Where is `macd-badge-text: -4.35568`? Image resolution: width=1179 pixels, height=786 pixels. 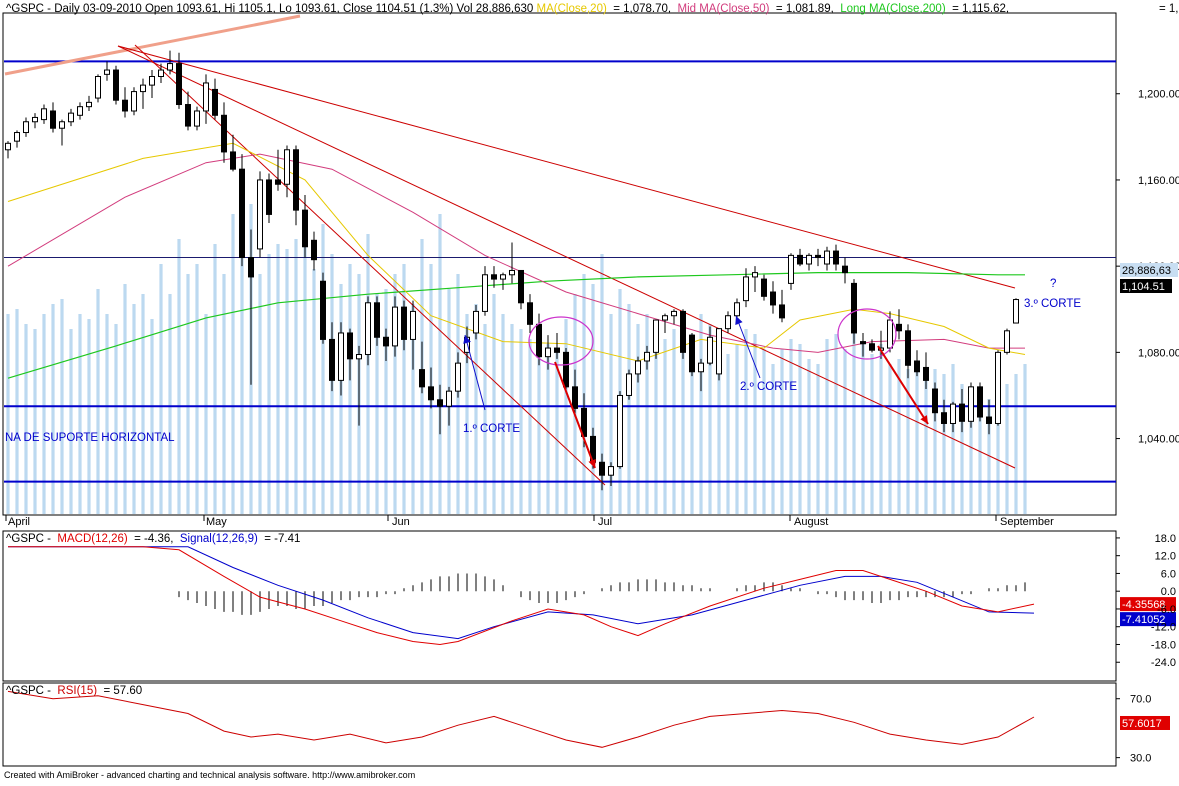 macd-badge-text: -4.35568 is located at coordinates (1143, 605).